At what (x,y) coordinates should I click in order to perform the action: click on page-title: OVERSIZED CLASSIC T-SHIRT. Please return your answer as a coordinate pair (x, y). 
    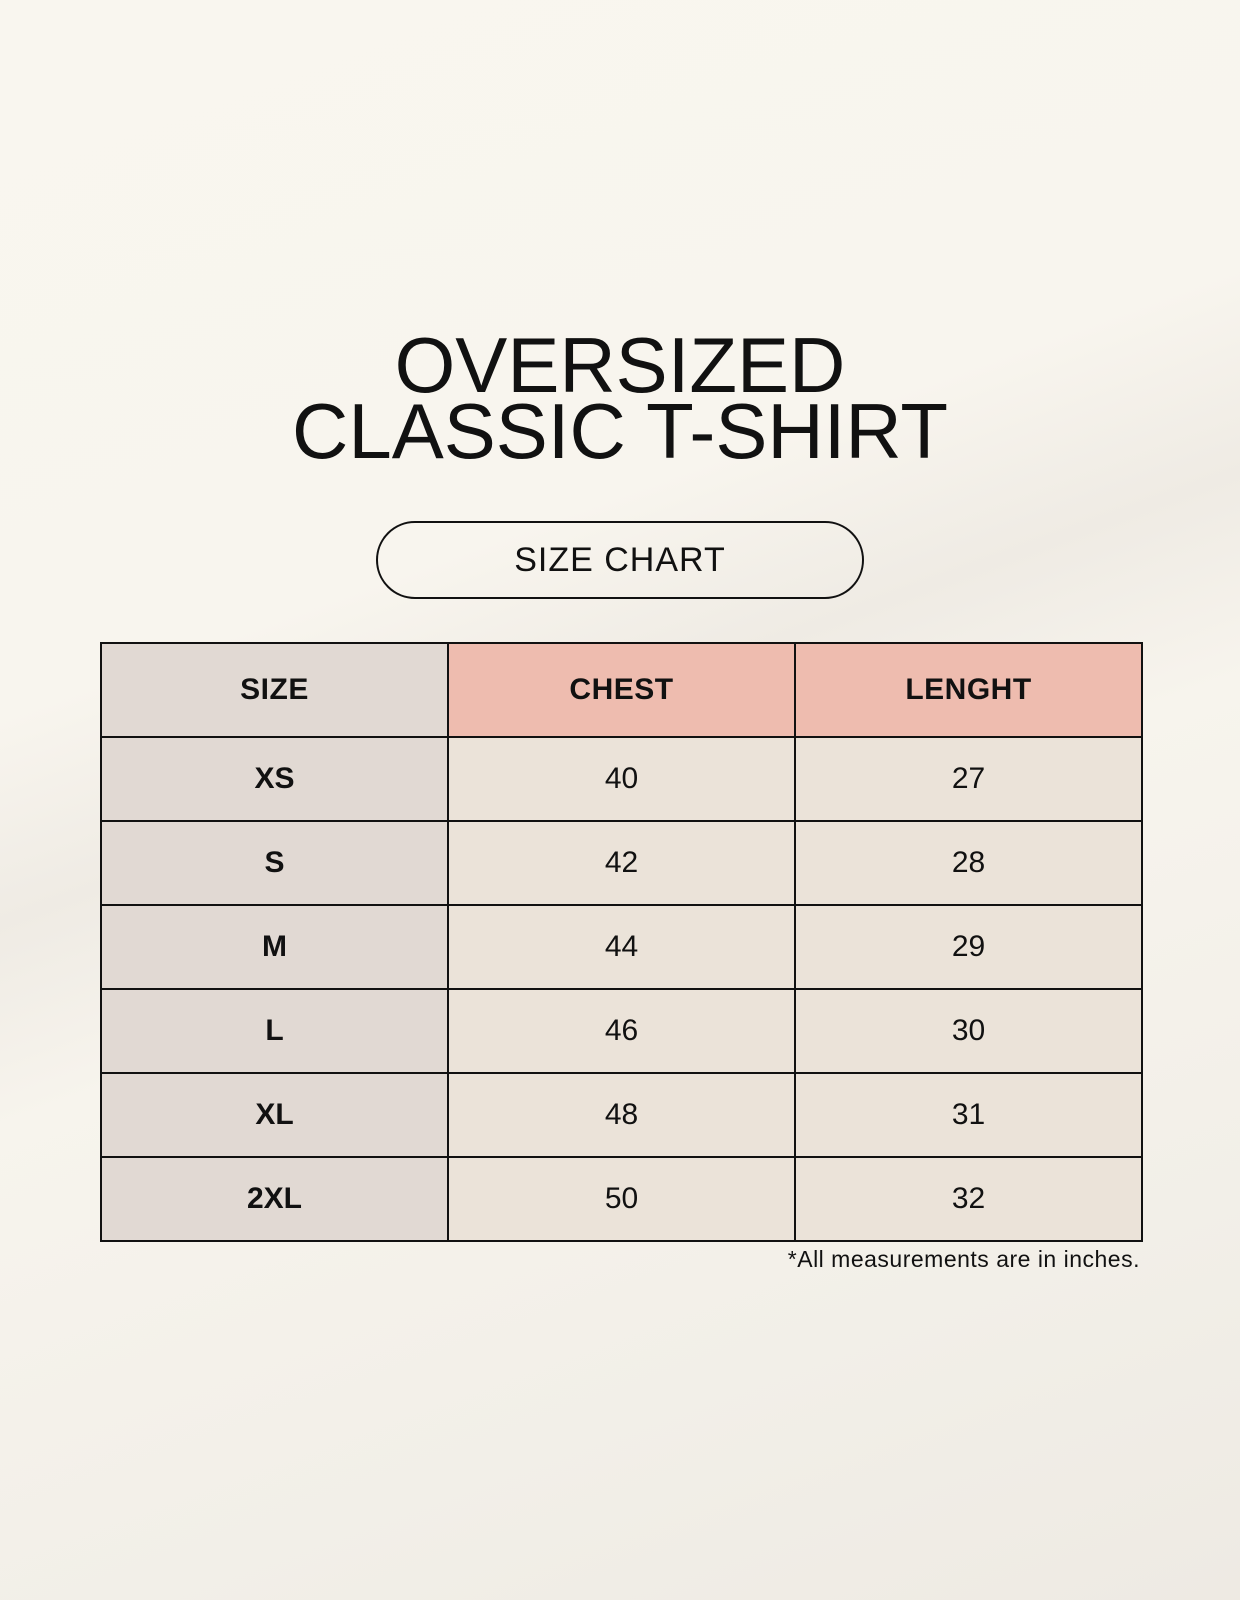
    Looking at the image, I should click on (620, 398).